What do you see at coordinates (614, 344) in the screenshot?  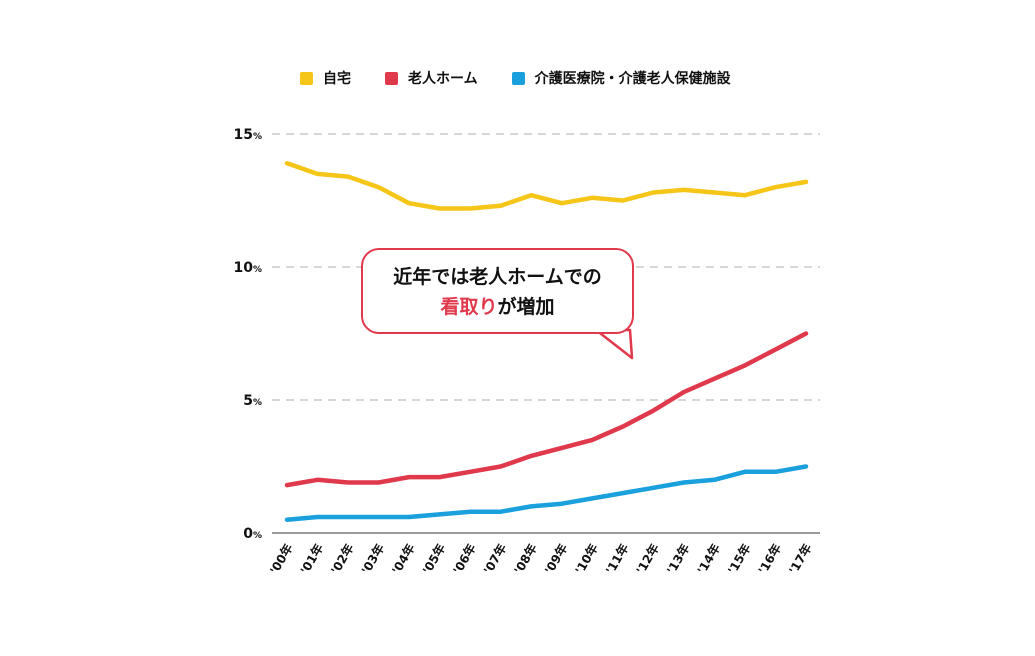 I see `callout-tail` at bounding box center [614, 344].